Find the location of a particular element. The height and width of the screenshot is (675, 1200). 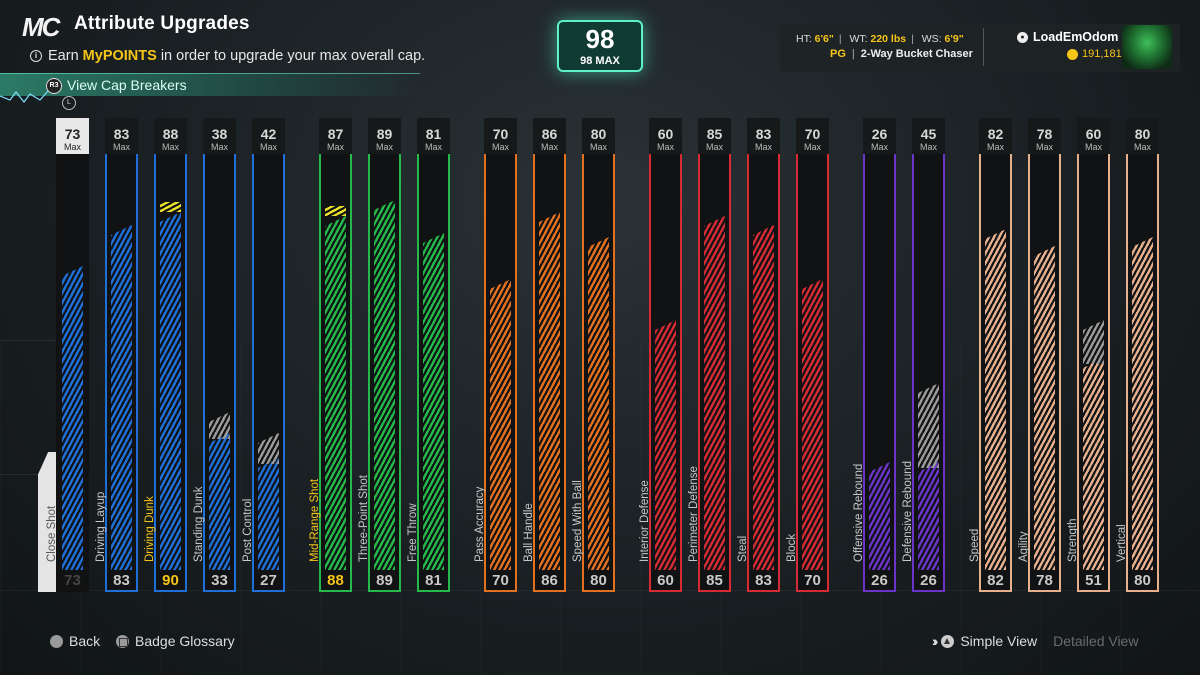

attribute-standing-dunk: 38 Max Standing Dunk 33 is located at coordinates (214, 355).